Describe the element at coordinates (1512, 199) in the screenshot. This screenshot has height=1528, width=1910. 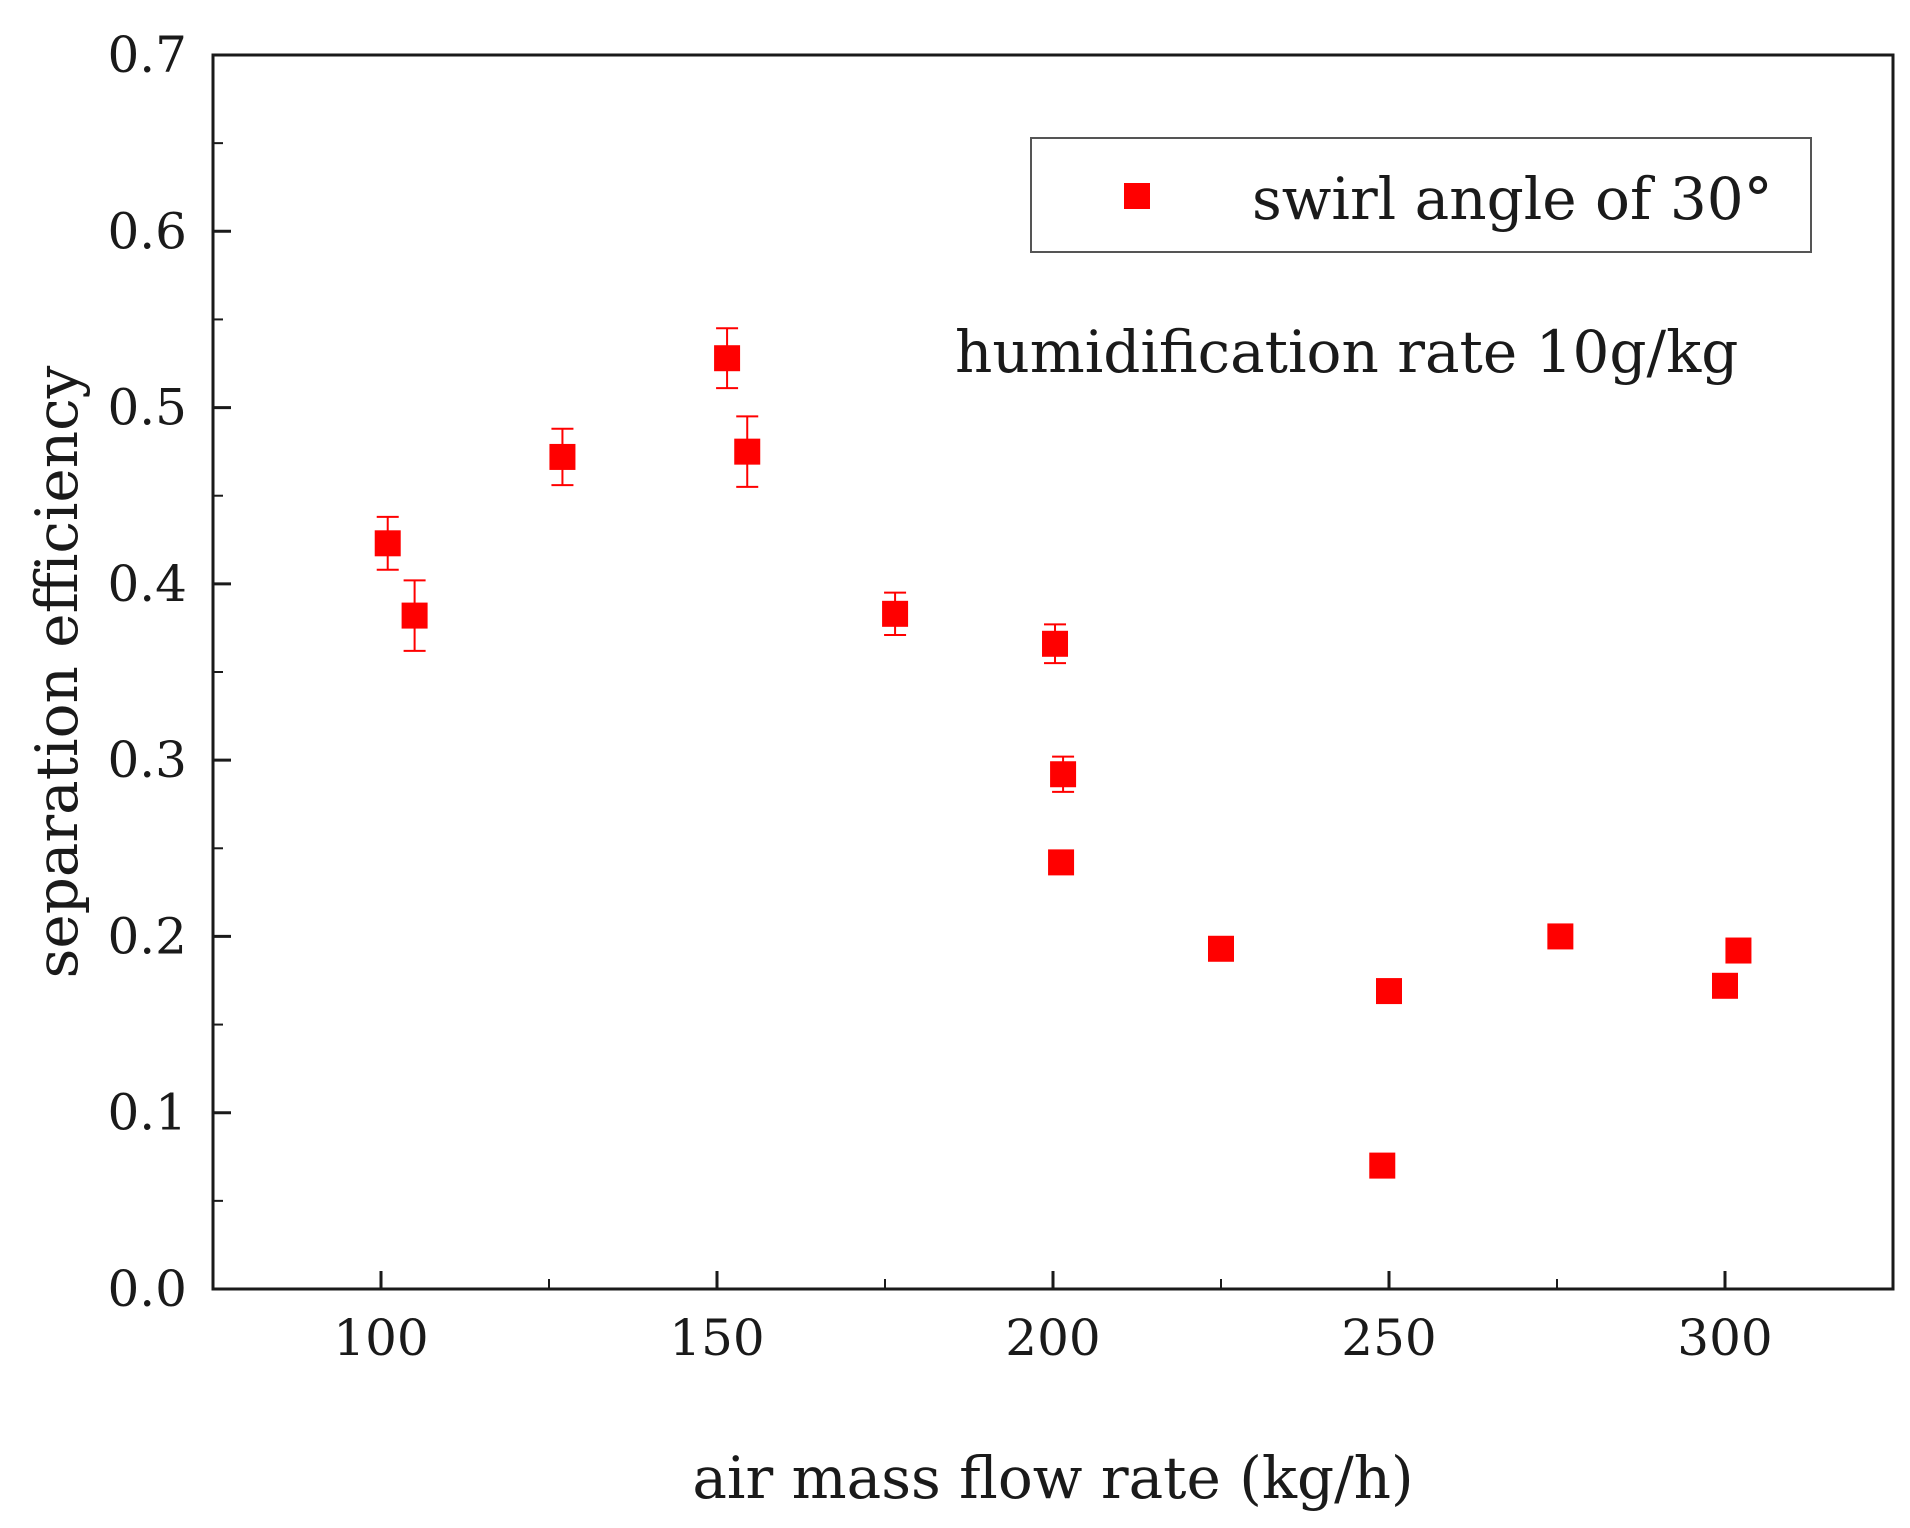
I see `legend-label: swirl angle of 30°` at that location.